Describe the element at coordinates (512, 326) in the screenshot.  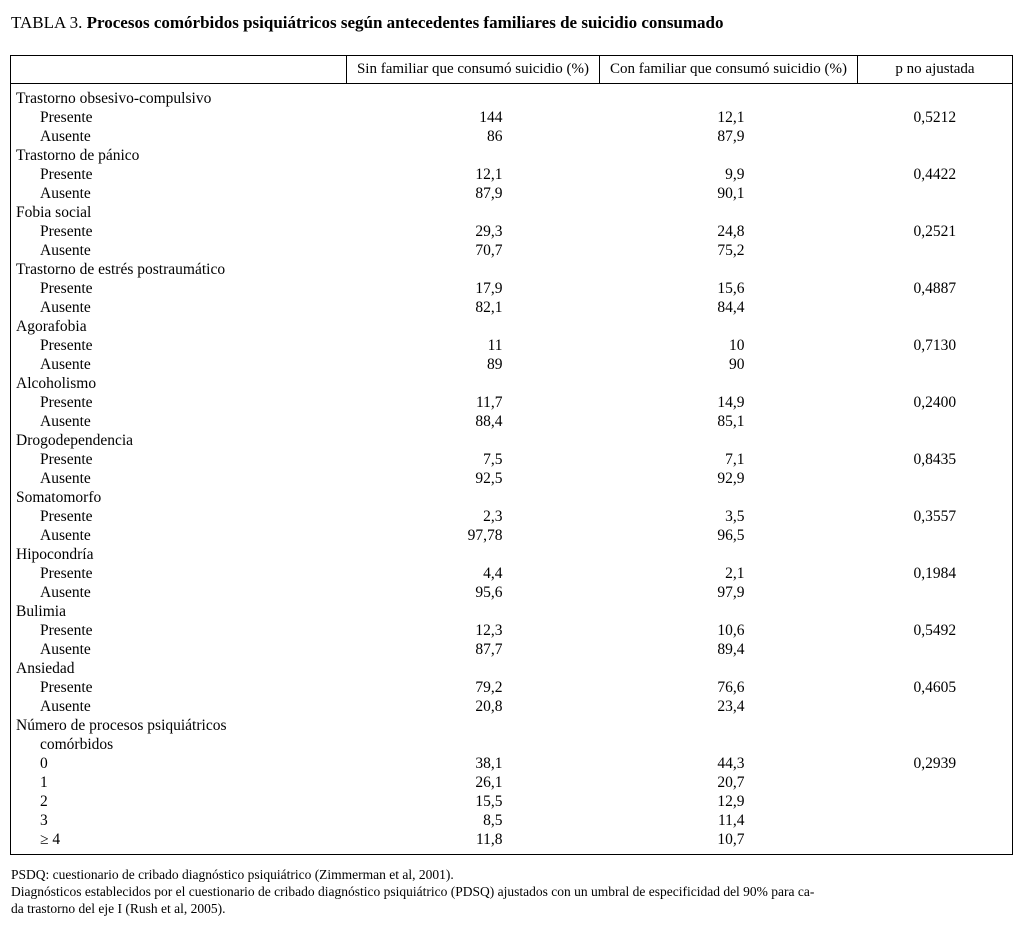
I see `group-row: Agorafobia` at that location.